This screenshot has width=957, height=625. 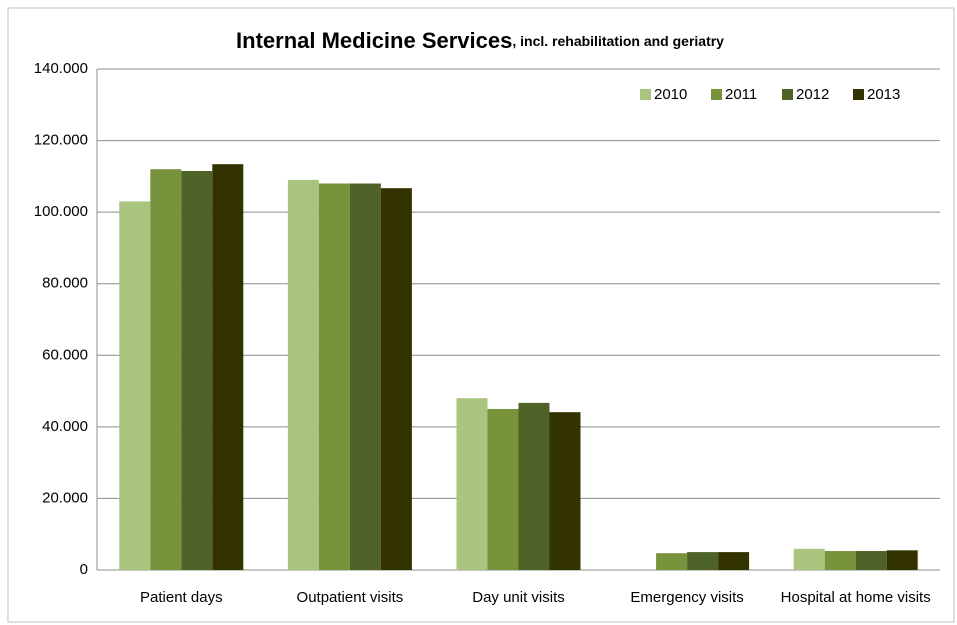 I want to click on y-tick-label: 120.000, so click(x=61, y=140).